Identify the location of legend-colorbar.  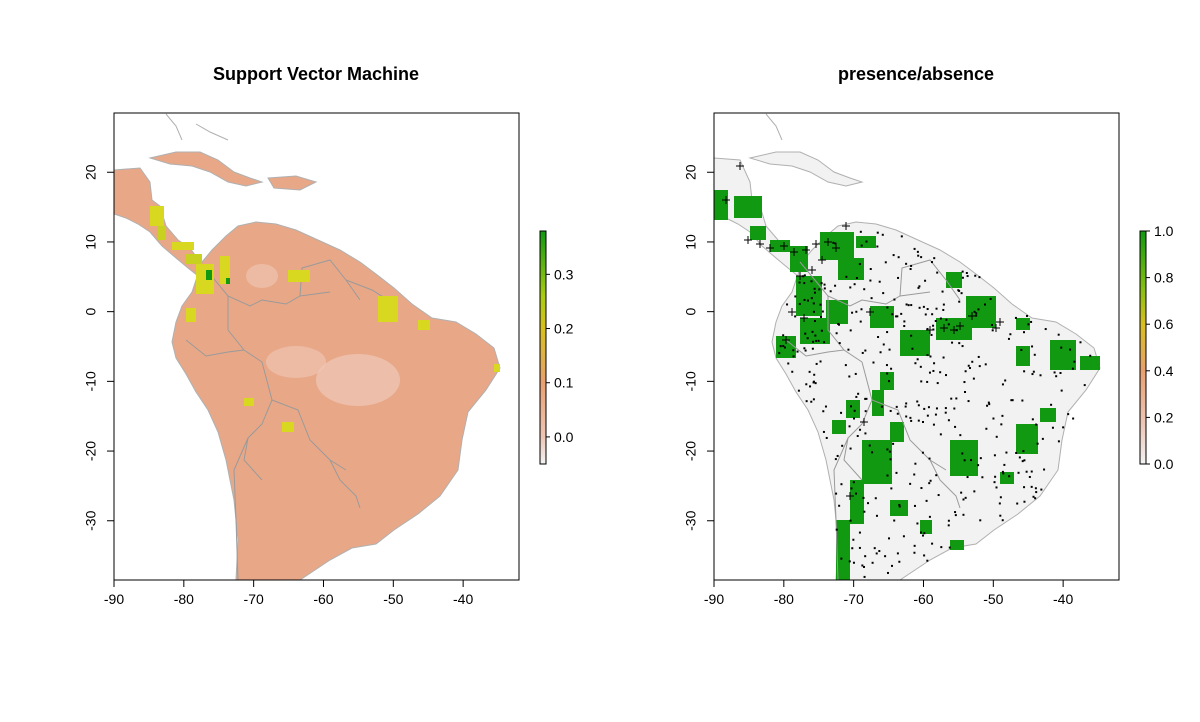
(543, 347).